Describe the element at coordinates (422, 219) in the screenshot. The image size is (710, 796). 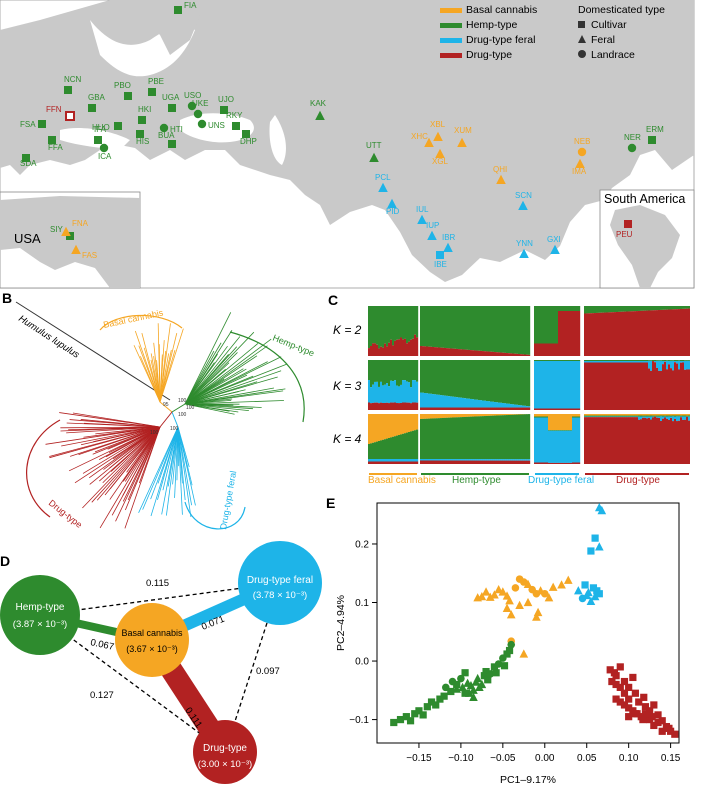
I see `site-marker-iul` at that location.